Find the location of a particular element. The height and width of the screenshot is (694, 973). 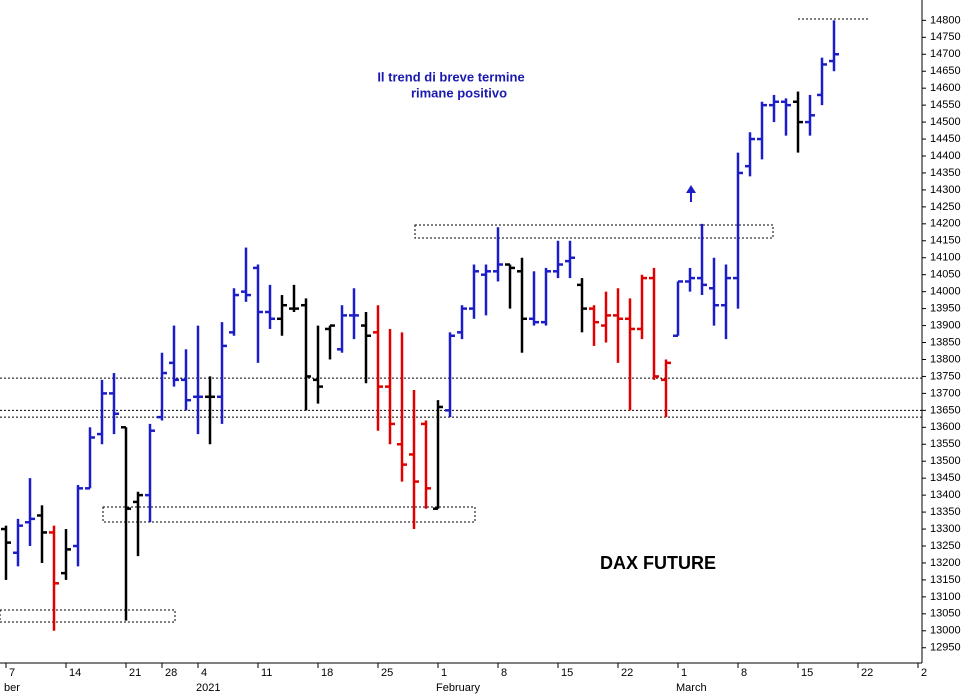

y-tick-label: 14500 is located at coordinates (945, 122).